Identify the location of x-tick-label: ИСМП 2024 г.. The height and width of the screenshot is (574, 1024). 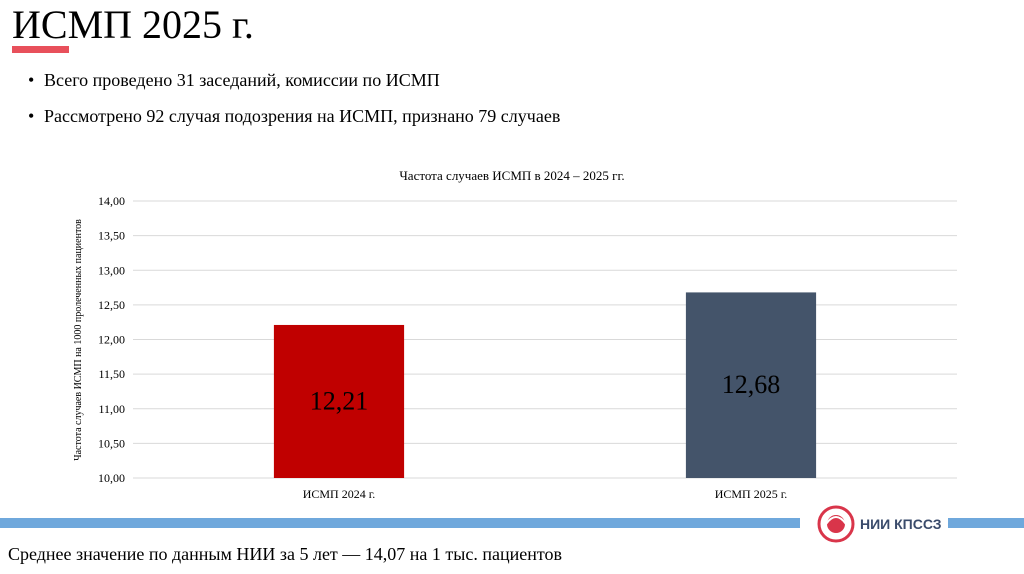
(339, 494).